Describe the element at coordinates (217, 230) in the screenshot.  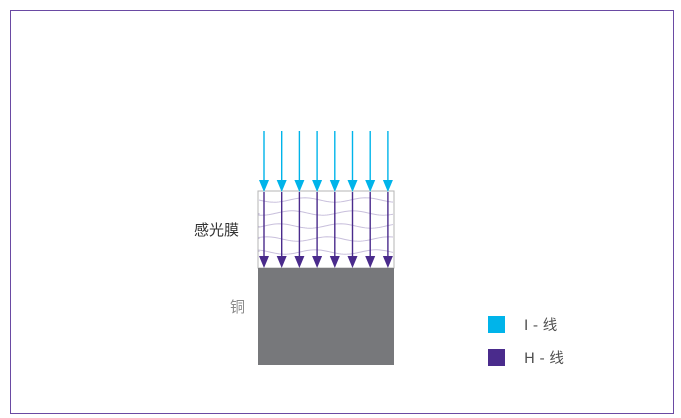
I see `film-label: 感光膜` at that location.